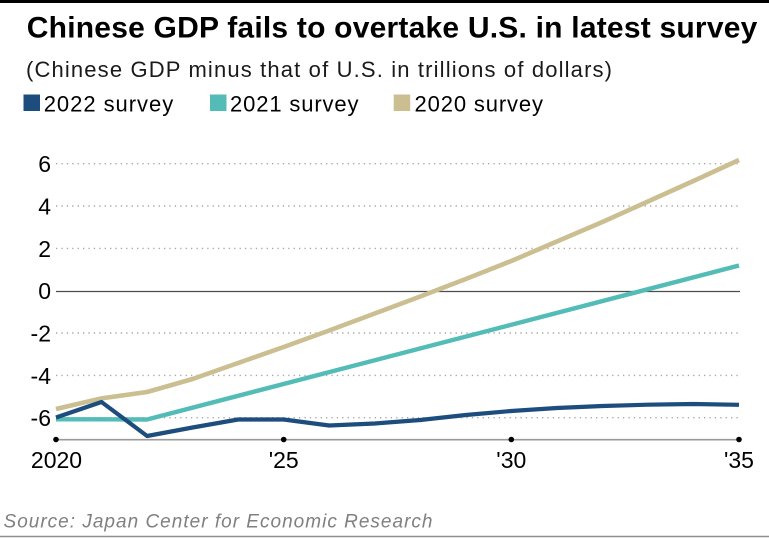  Describe the element at coordinates (511, 460) in the screenshot. I see `svg-text: '30` at that location.